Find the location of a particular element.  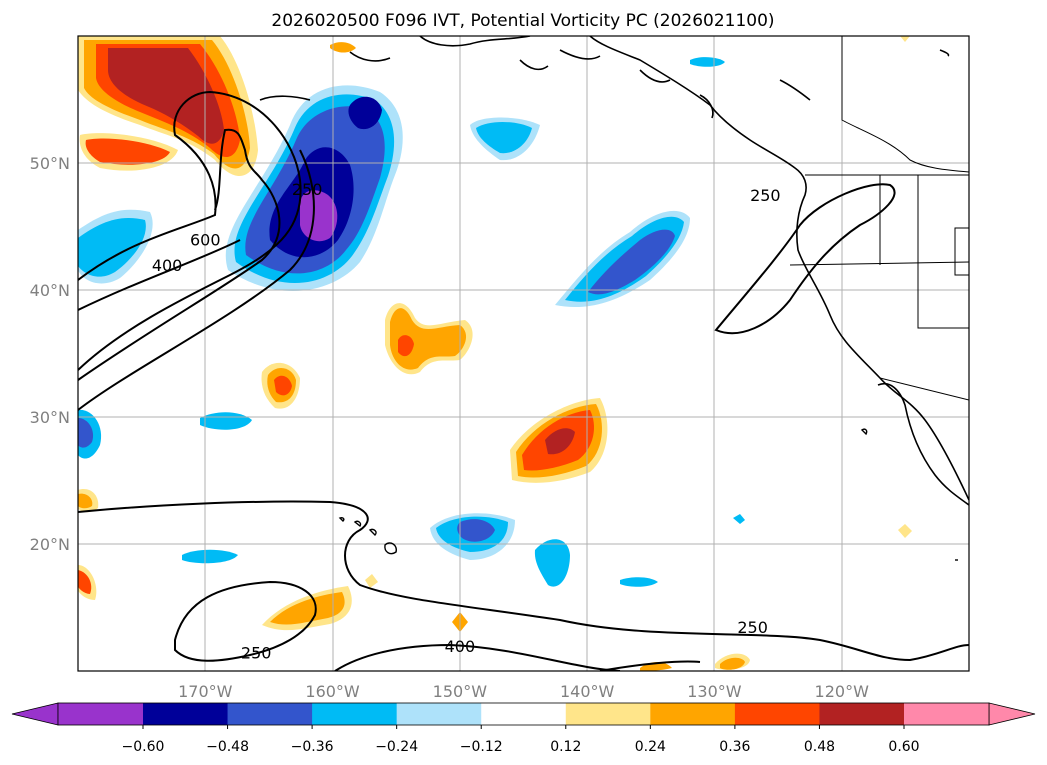

colorbar-frame is located at coordinates (523, 714).